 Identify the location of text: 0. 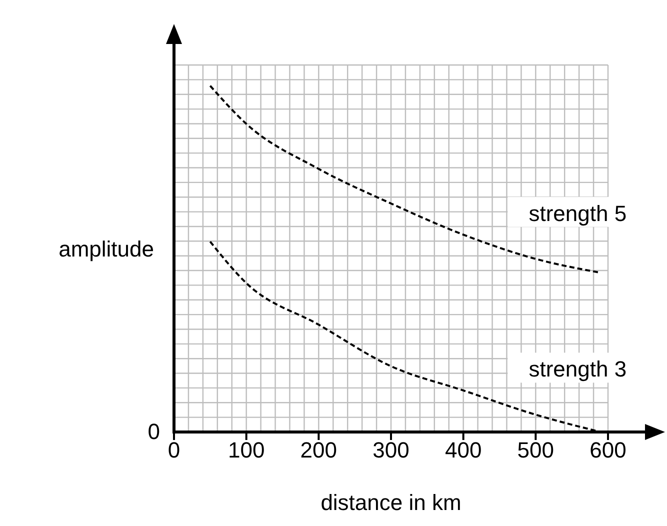
(154, 431).